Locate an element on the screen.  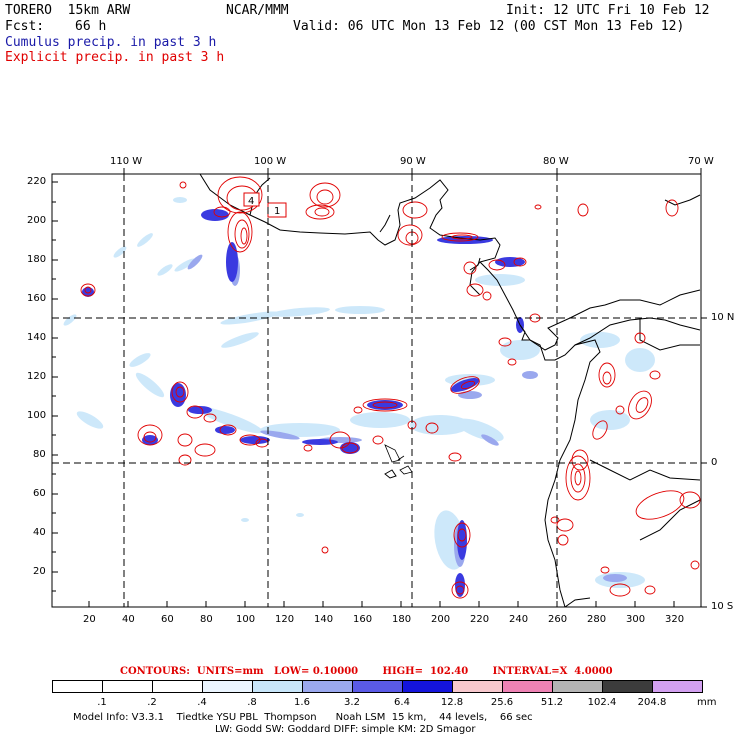
box-label-1: 1 is located at coordinates (277, 211).